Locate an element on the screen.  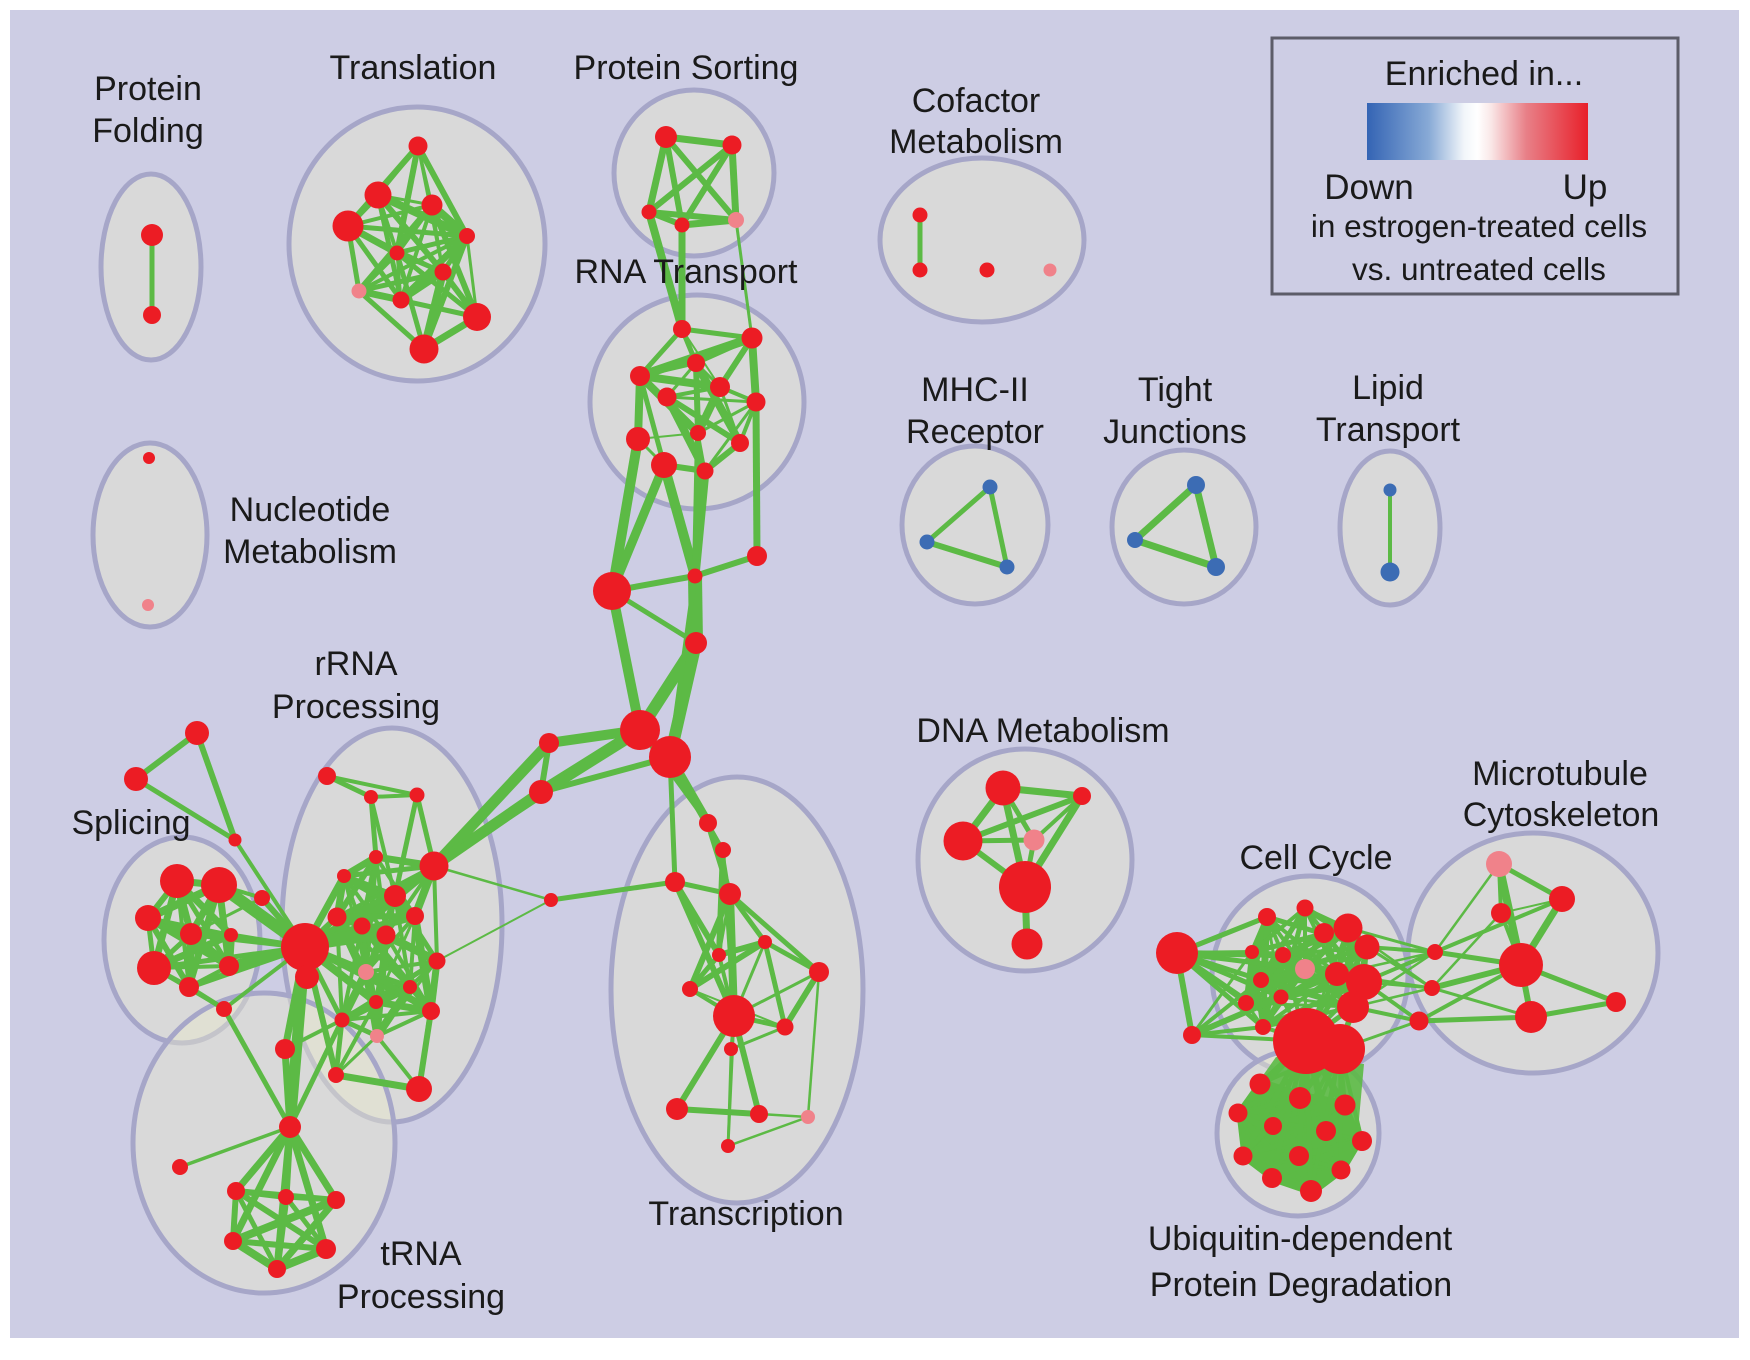
svg-text: RNA Transport is located at coordinates (687, 272).